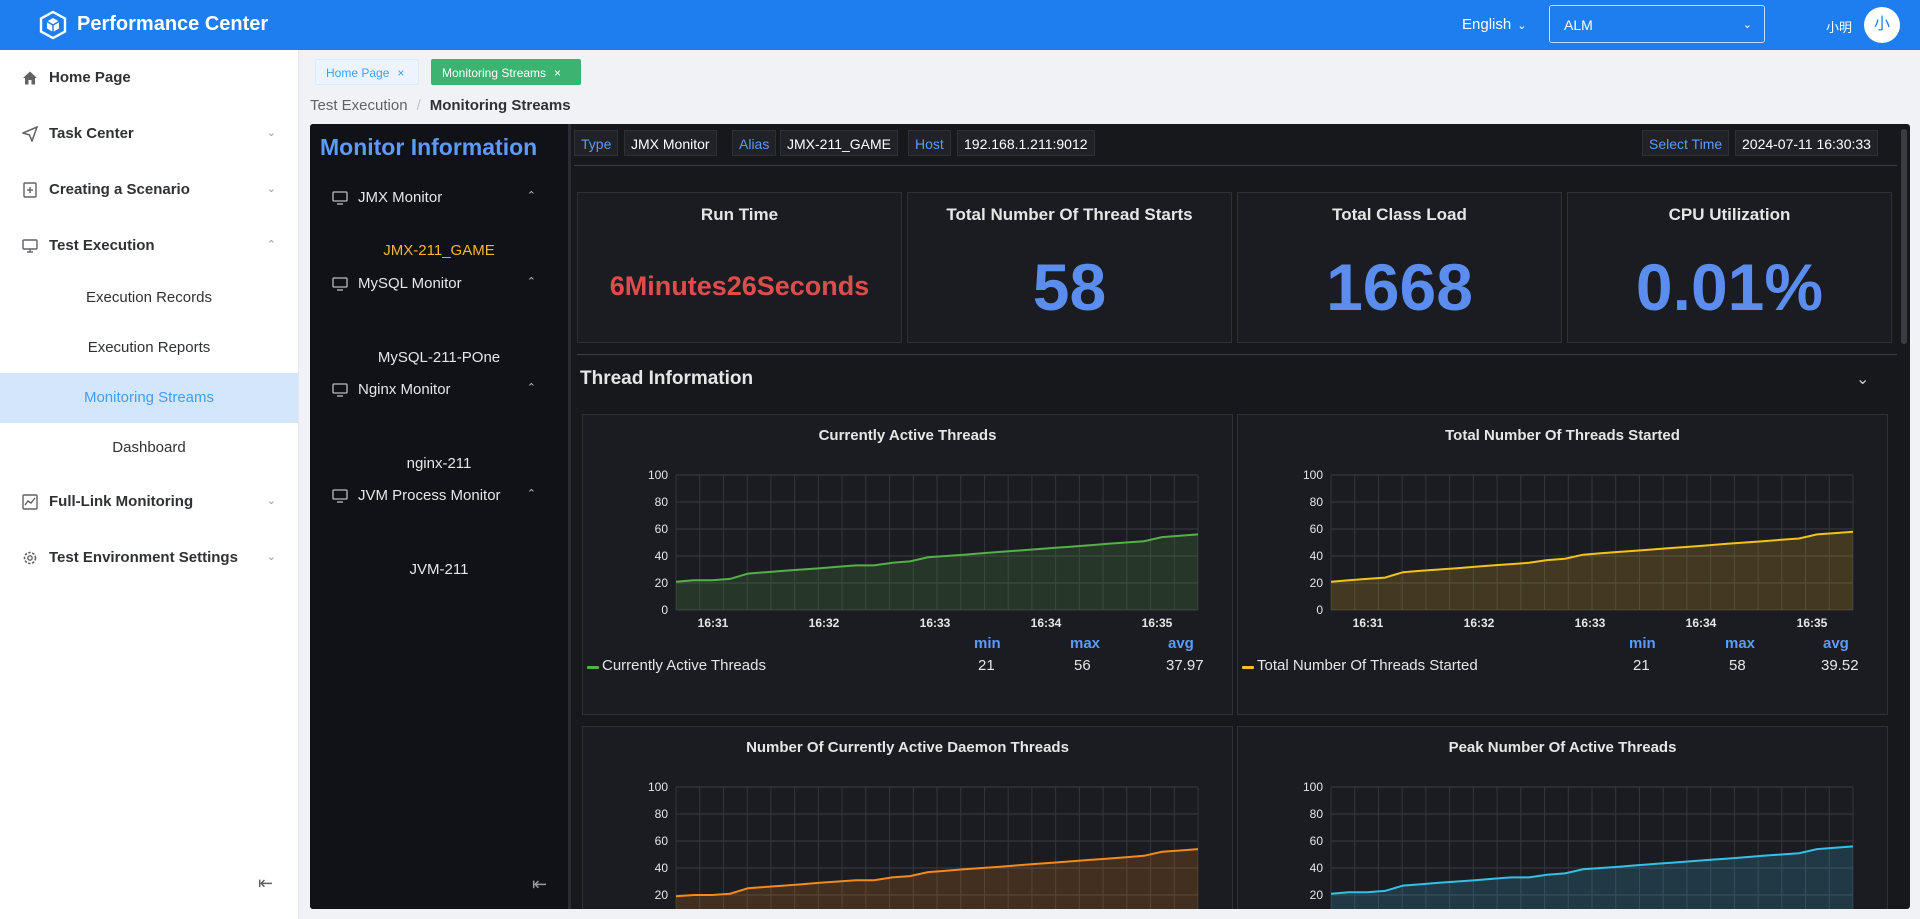  Describe the element at coordinates (1729, 287) in the screenshot. I see `stat-value: 0.01%` at that location.